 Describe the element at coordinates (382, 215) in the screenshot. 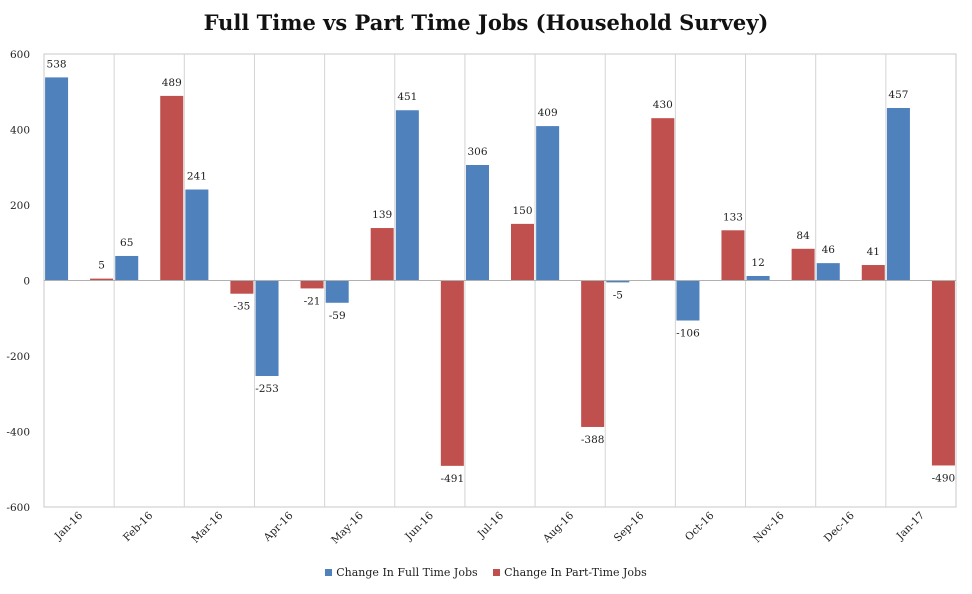

I see `data-label-part-time: 139` at that location.